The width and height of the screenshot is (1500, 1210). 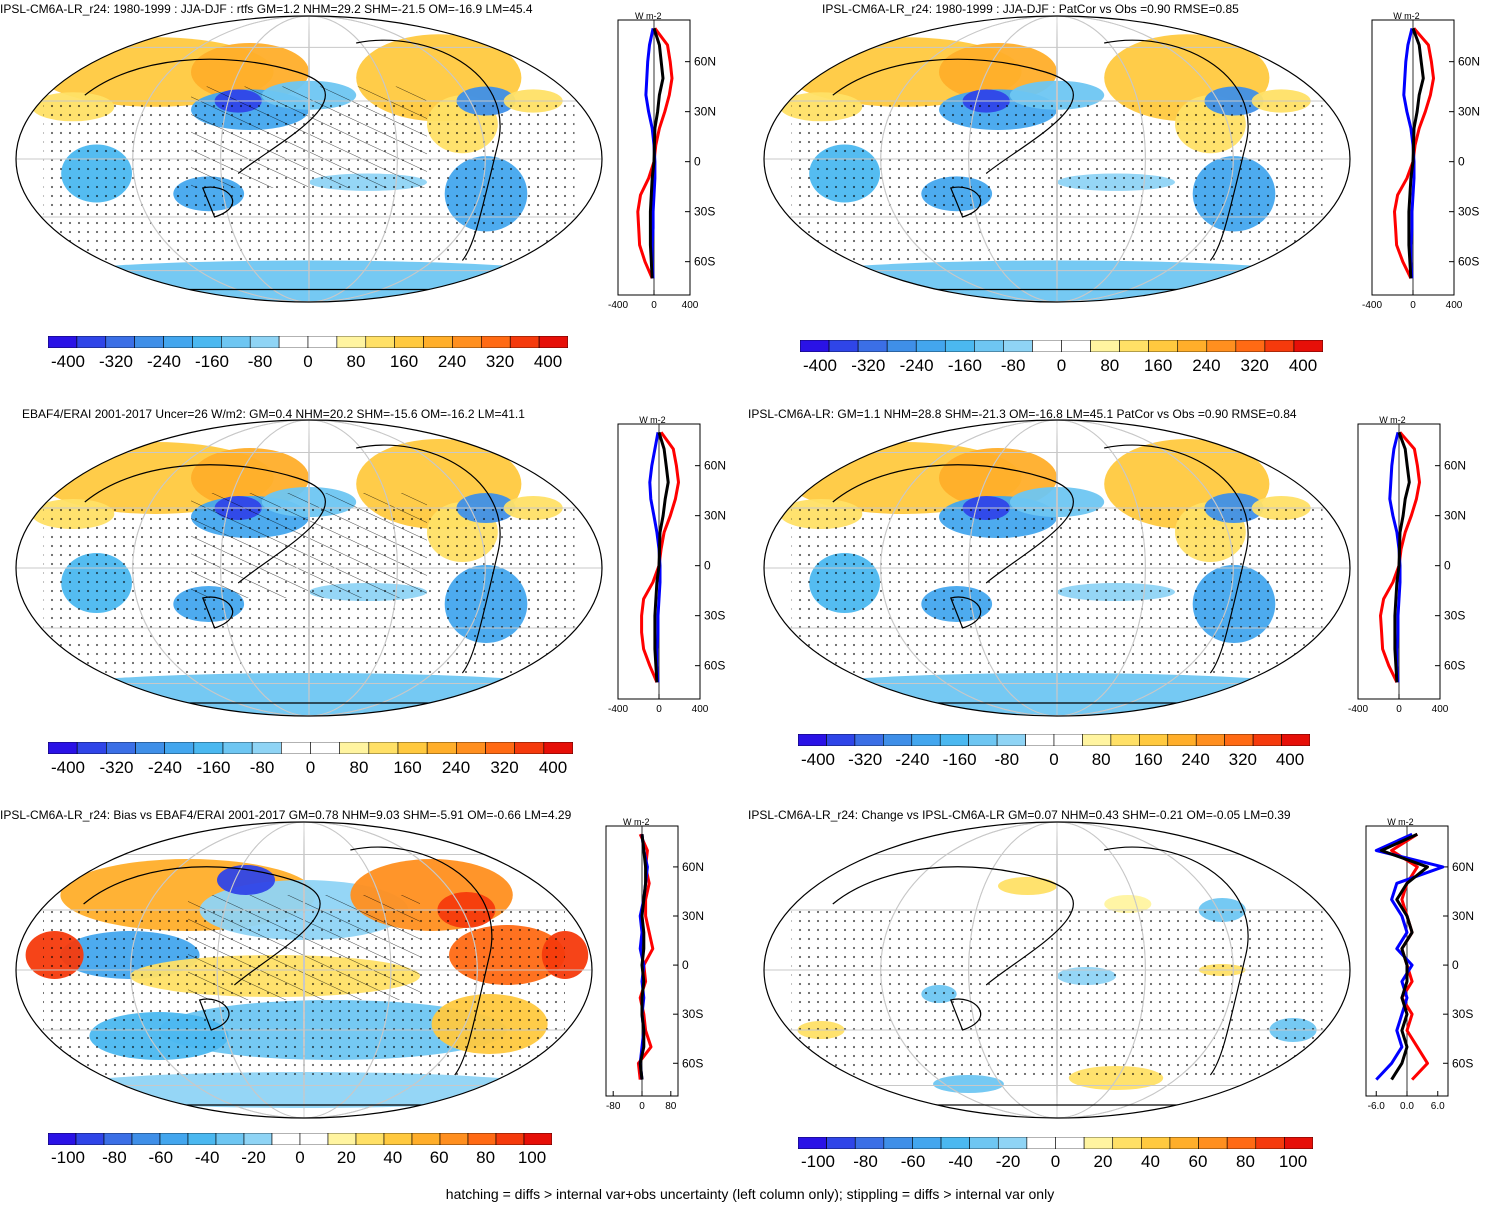 What do you see at coordinates (114, 1157) in the screenshot?
I see `colorbar-tick-label: -80` at bounding box center [114, 1157].